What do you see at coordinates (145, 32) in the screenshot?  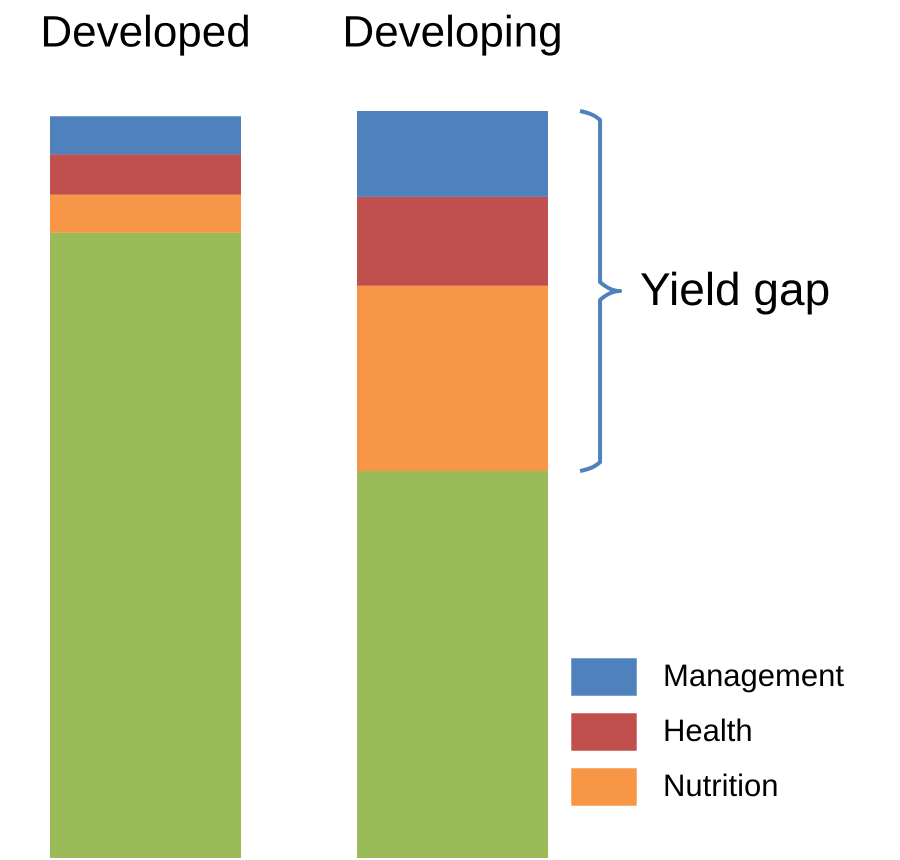 I see `x-tick-label: Developed` at bounding box center [145, 32].